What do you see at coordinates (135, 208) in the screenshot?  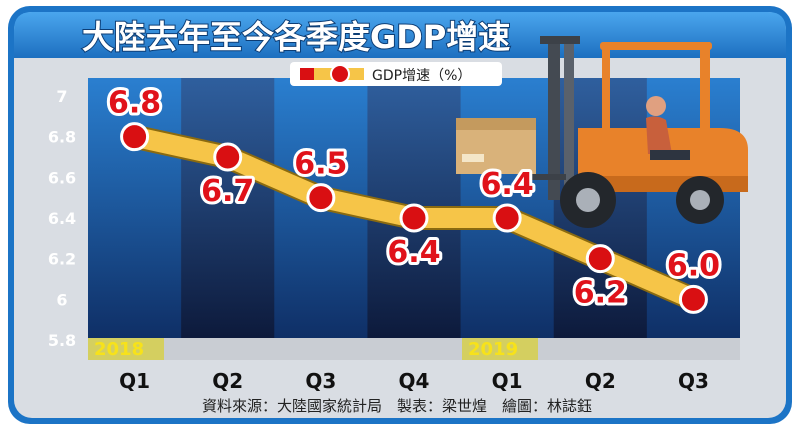 I see `plot-band` at bounding box center [135, 208].